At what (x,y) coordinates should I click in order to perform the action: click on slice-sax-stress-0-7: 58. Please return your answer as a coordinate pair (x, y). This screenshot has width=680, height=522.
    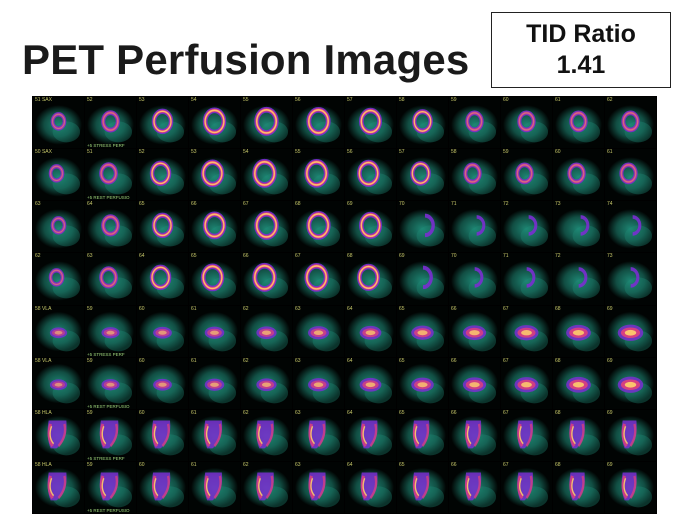
    Looking at the image, I should click on (422, 123).